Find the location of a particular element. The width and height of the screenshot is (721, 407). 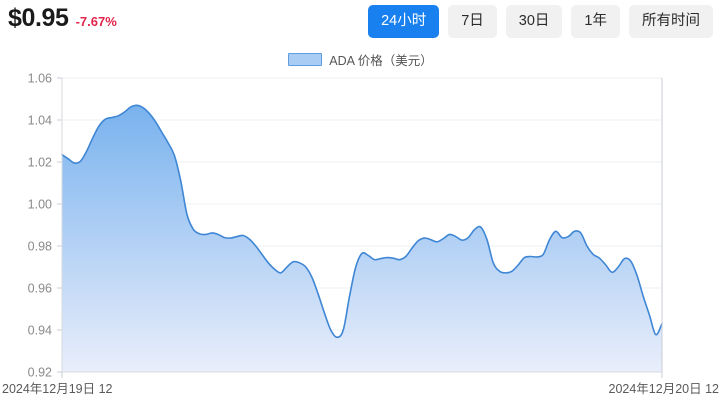

y-axis-tick-label: 1.02 is located at coordinates (40, 162).